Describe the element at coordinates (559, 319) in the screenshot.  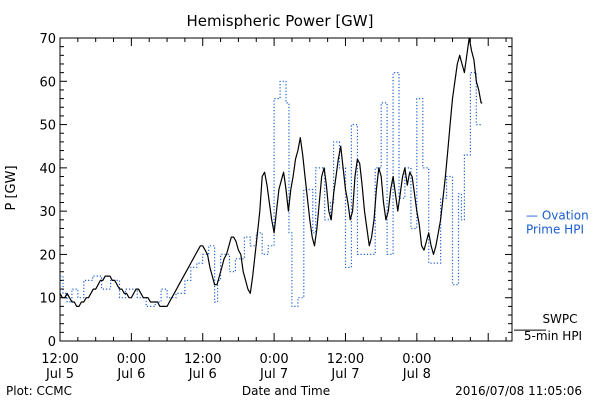
I see `swpc-legend-label: SWPC` at that location.